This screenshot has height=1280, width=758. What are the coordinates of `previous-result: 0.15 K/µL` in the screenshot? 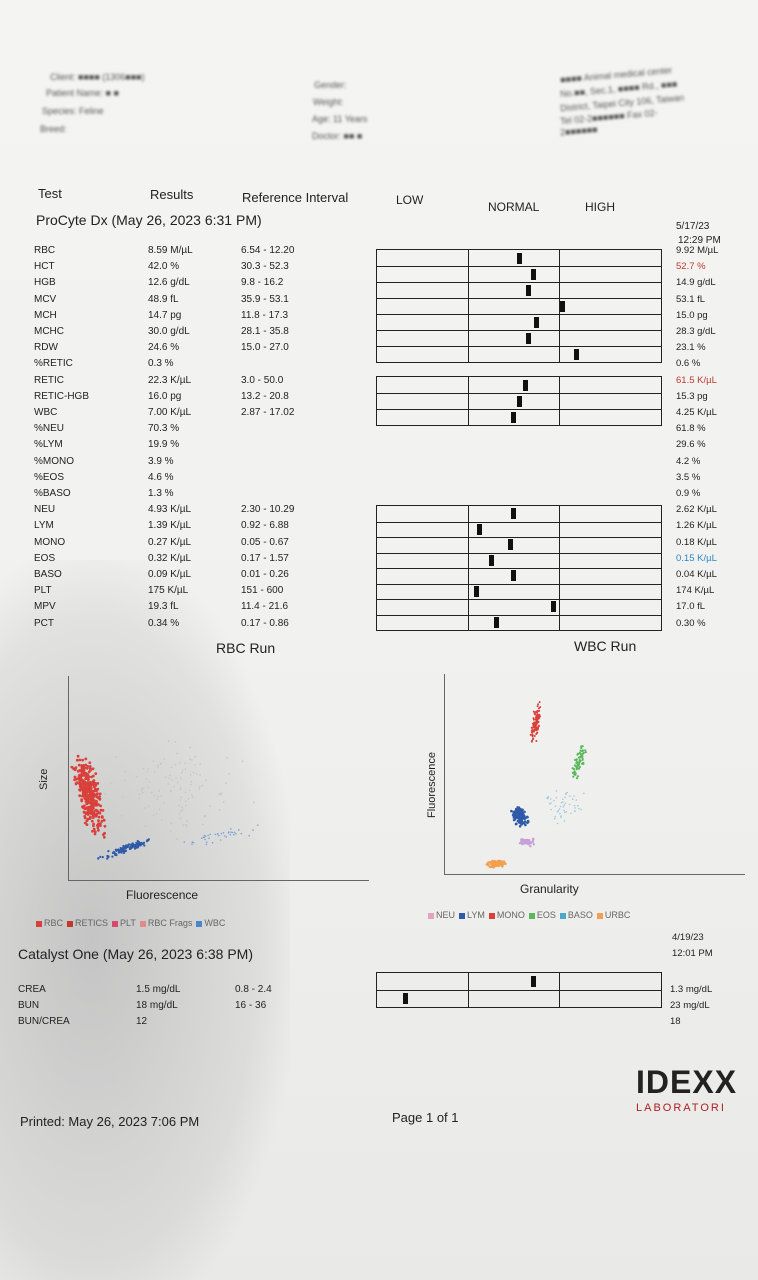 It's located at (696, 558).